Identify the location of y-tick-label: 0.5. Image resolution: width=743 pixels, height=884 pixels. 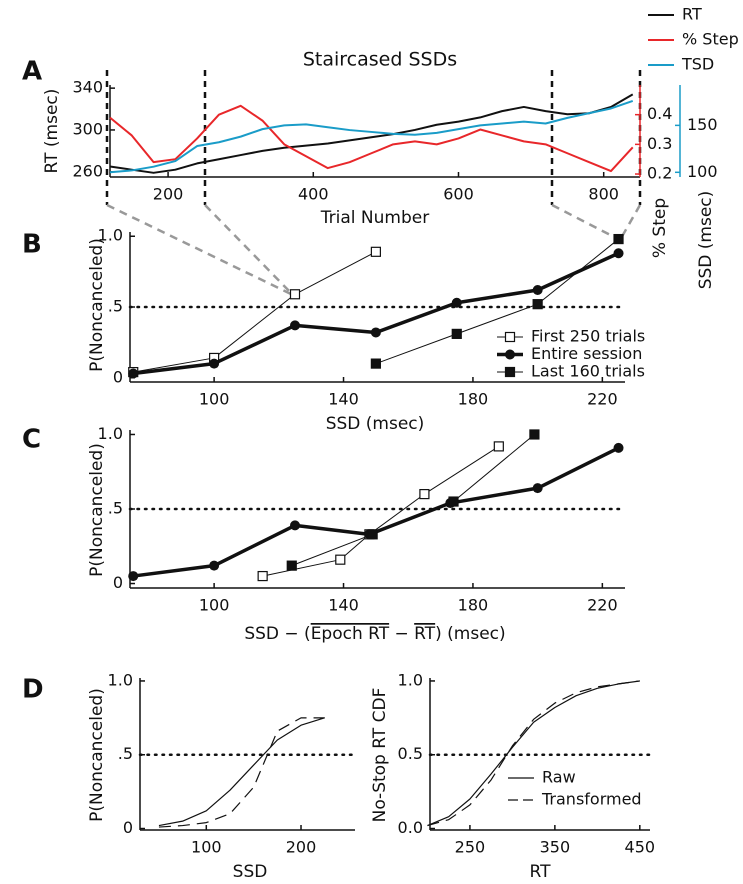
(410, 753).